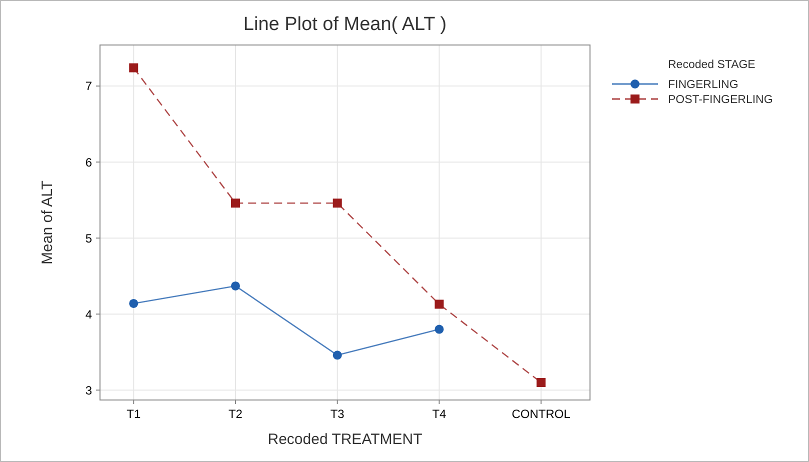 The height and width of the screenshot is (462, 809). What do you see at coordinates (439, 414) in the screenshot?
I see `x-tick-label: T4` at bounding box center [439, 414].